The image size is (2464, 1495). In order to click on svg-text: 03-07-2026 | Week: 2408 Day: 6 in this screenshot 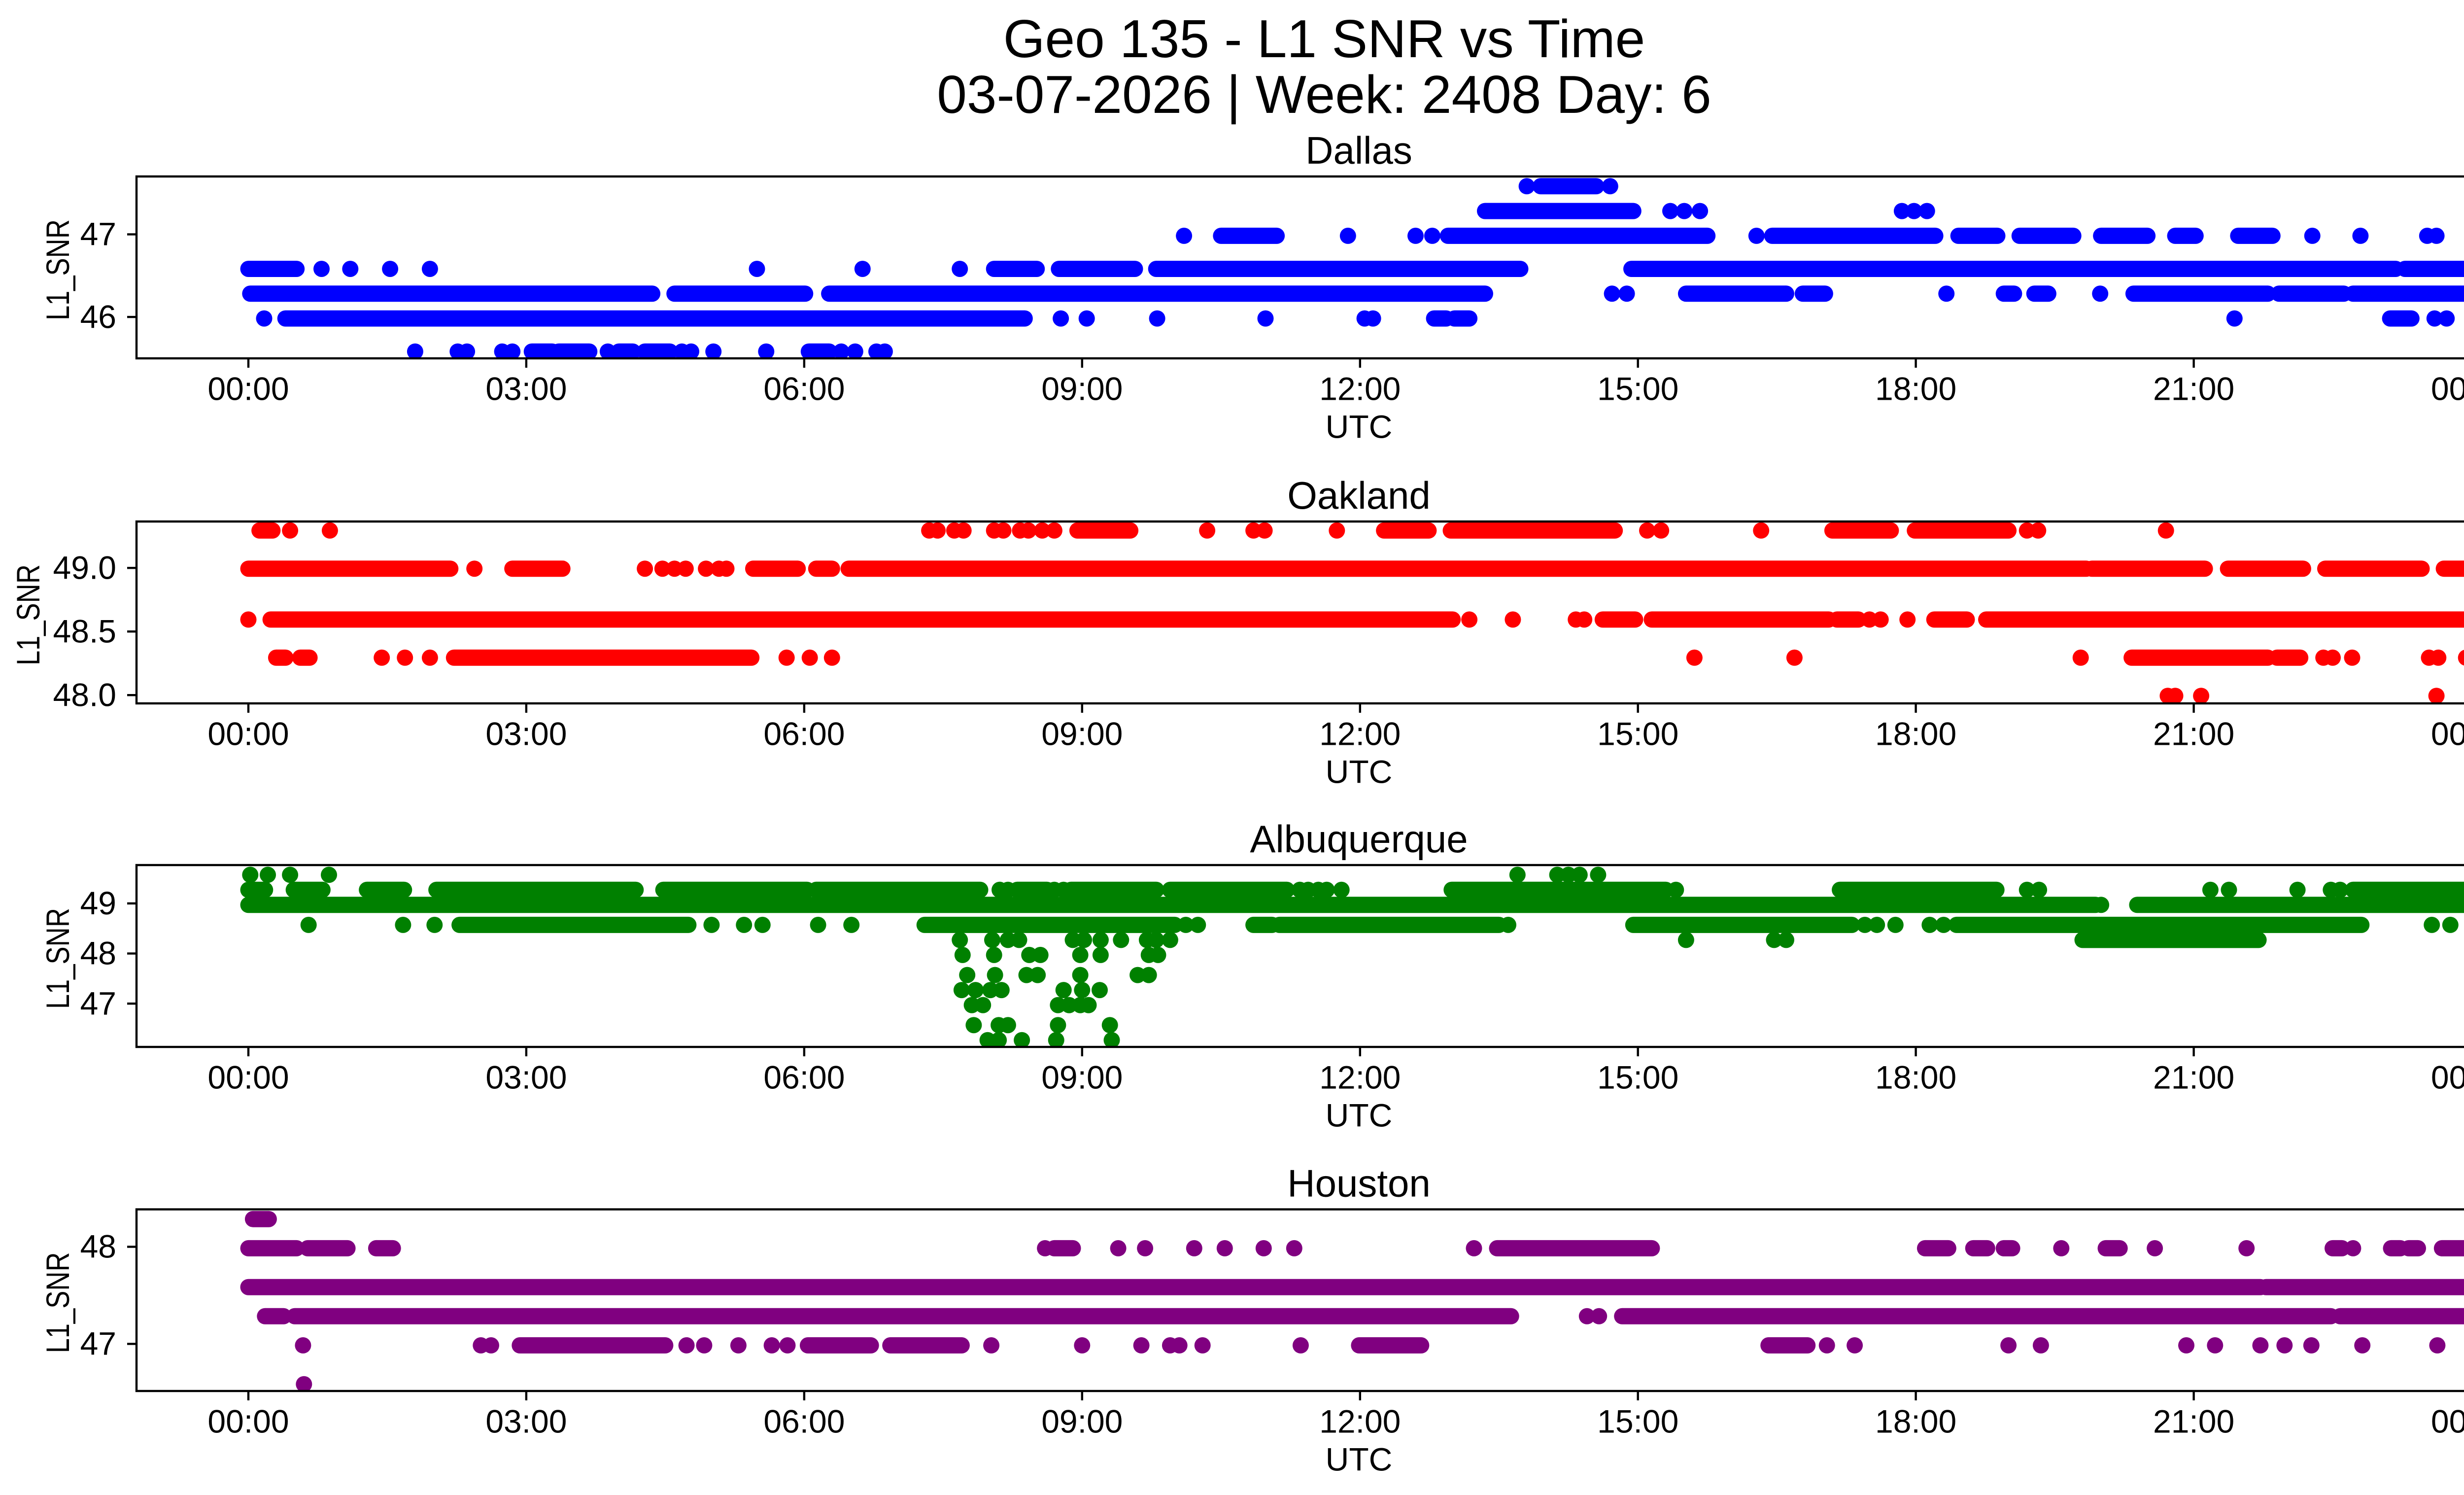, I will do `click(1324, 95)`.